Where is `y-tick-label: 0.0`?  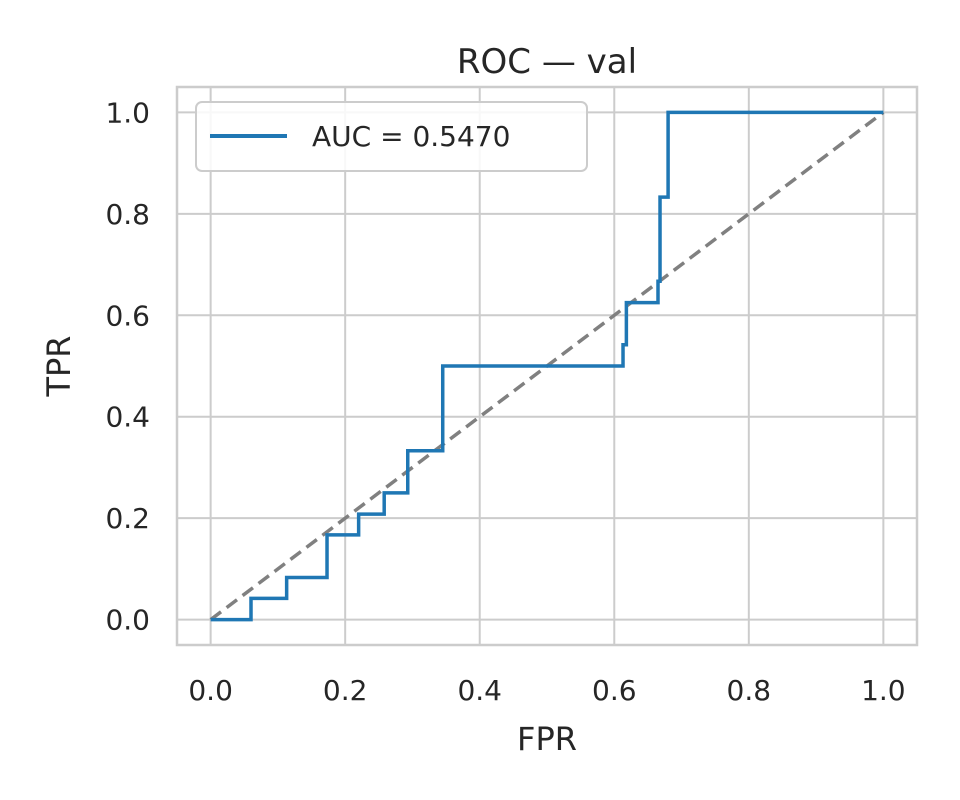 y-tick-label: 0.0 is located at coordinates (127, 620).